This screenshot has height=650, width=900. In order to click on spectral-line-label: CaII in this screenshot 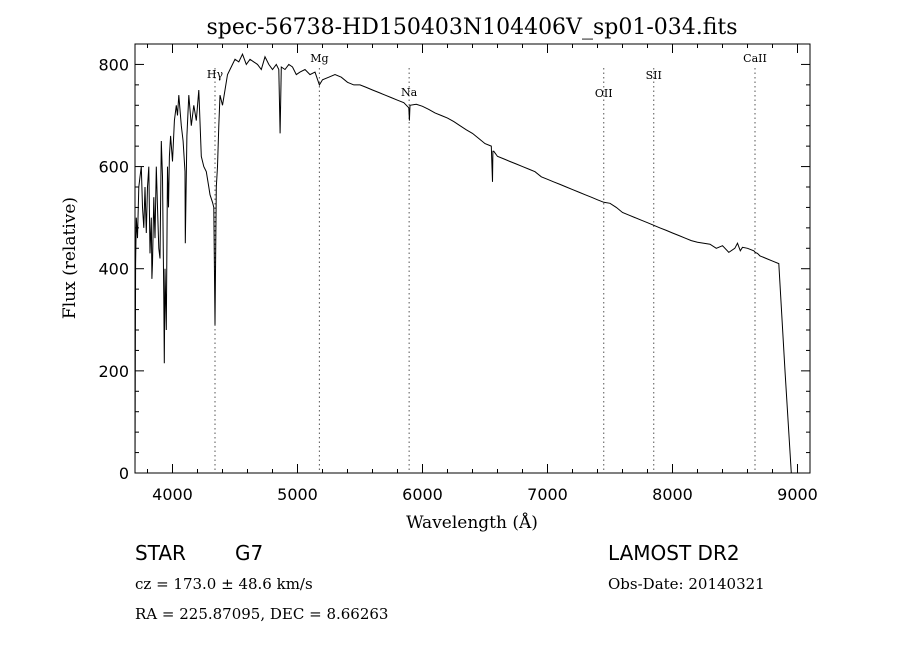, I will do `click(755, 58)`.